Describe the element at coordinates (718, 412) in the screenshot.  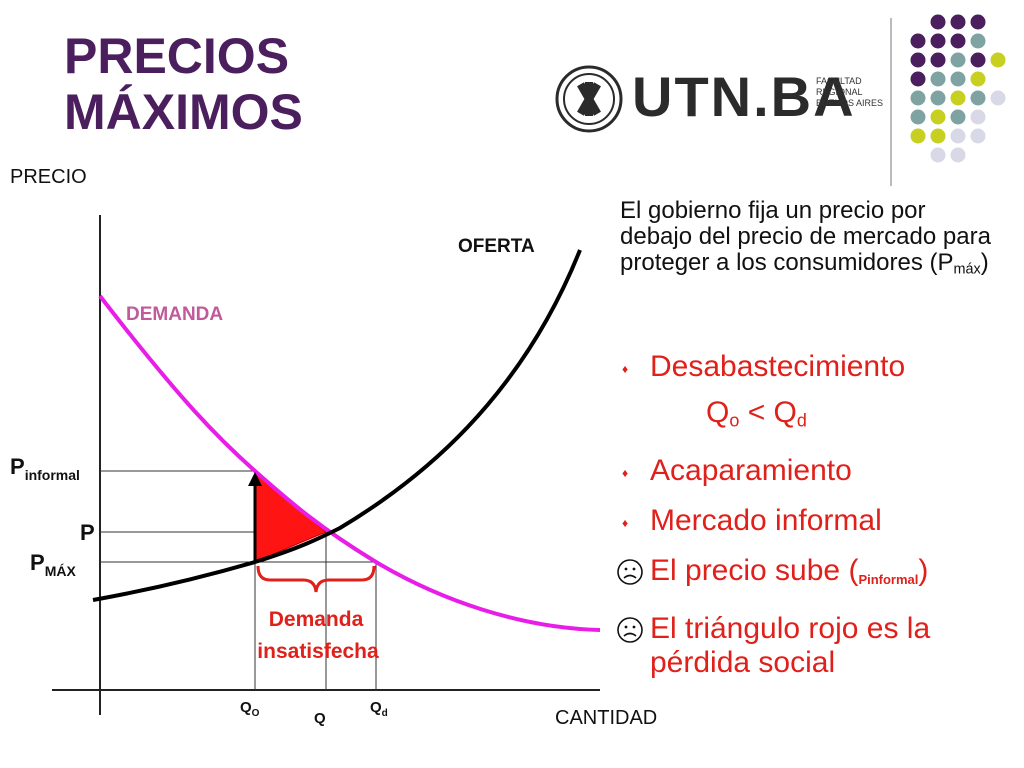
I see `eq-q: Q` at that location.